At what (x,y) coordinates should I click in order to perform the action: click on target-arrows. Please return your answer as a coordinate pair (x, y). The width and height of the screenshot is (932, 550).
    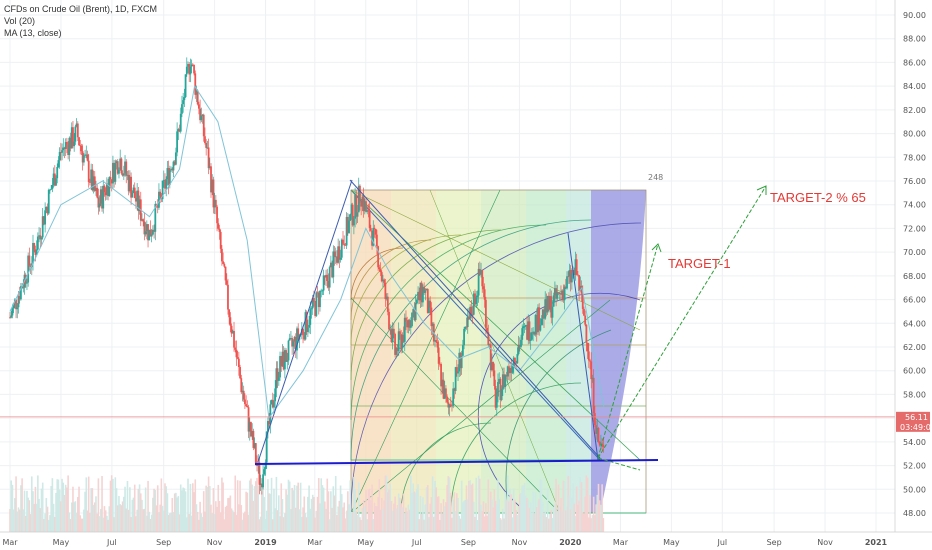
    Looking at the image, I should click on (682, 328).